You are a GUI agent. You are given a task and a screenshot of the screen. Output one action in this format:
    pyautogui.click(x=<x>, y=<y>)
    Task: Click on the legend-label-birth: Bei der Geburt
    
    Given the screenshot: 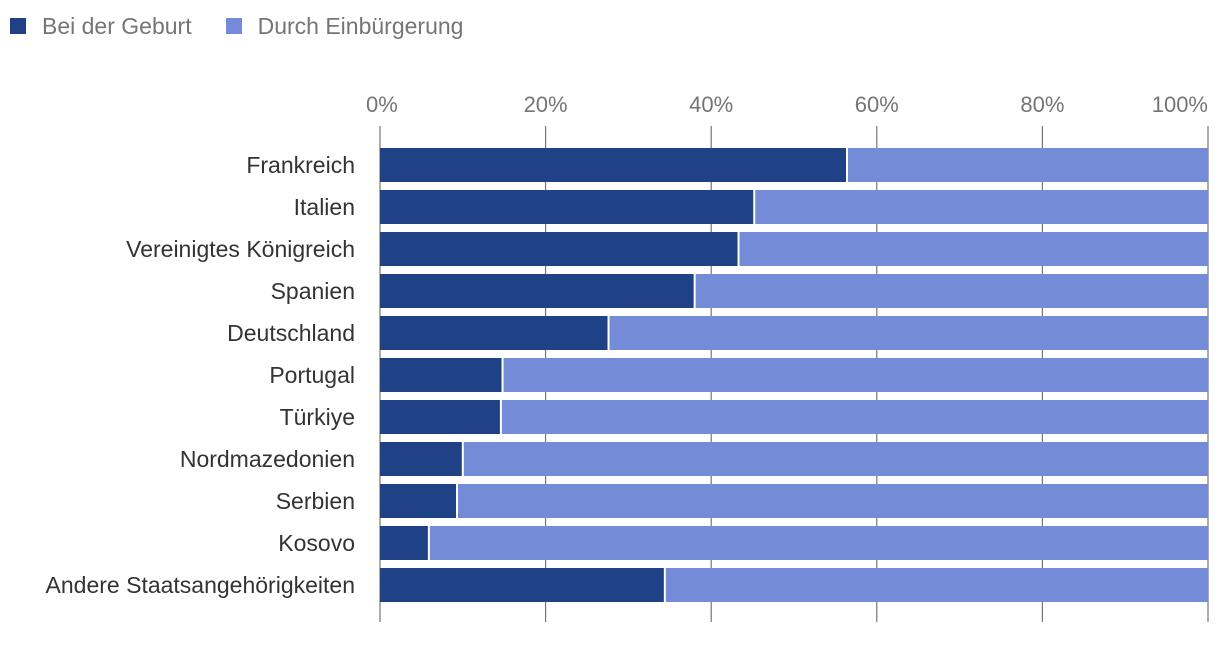 What is the action you would take?
    pyautogui.click(x=117, y=25)
    